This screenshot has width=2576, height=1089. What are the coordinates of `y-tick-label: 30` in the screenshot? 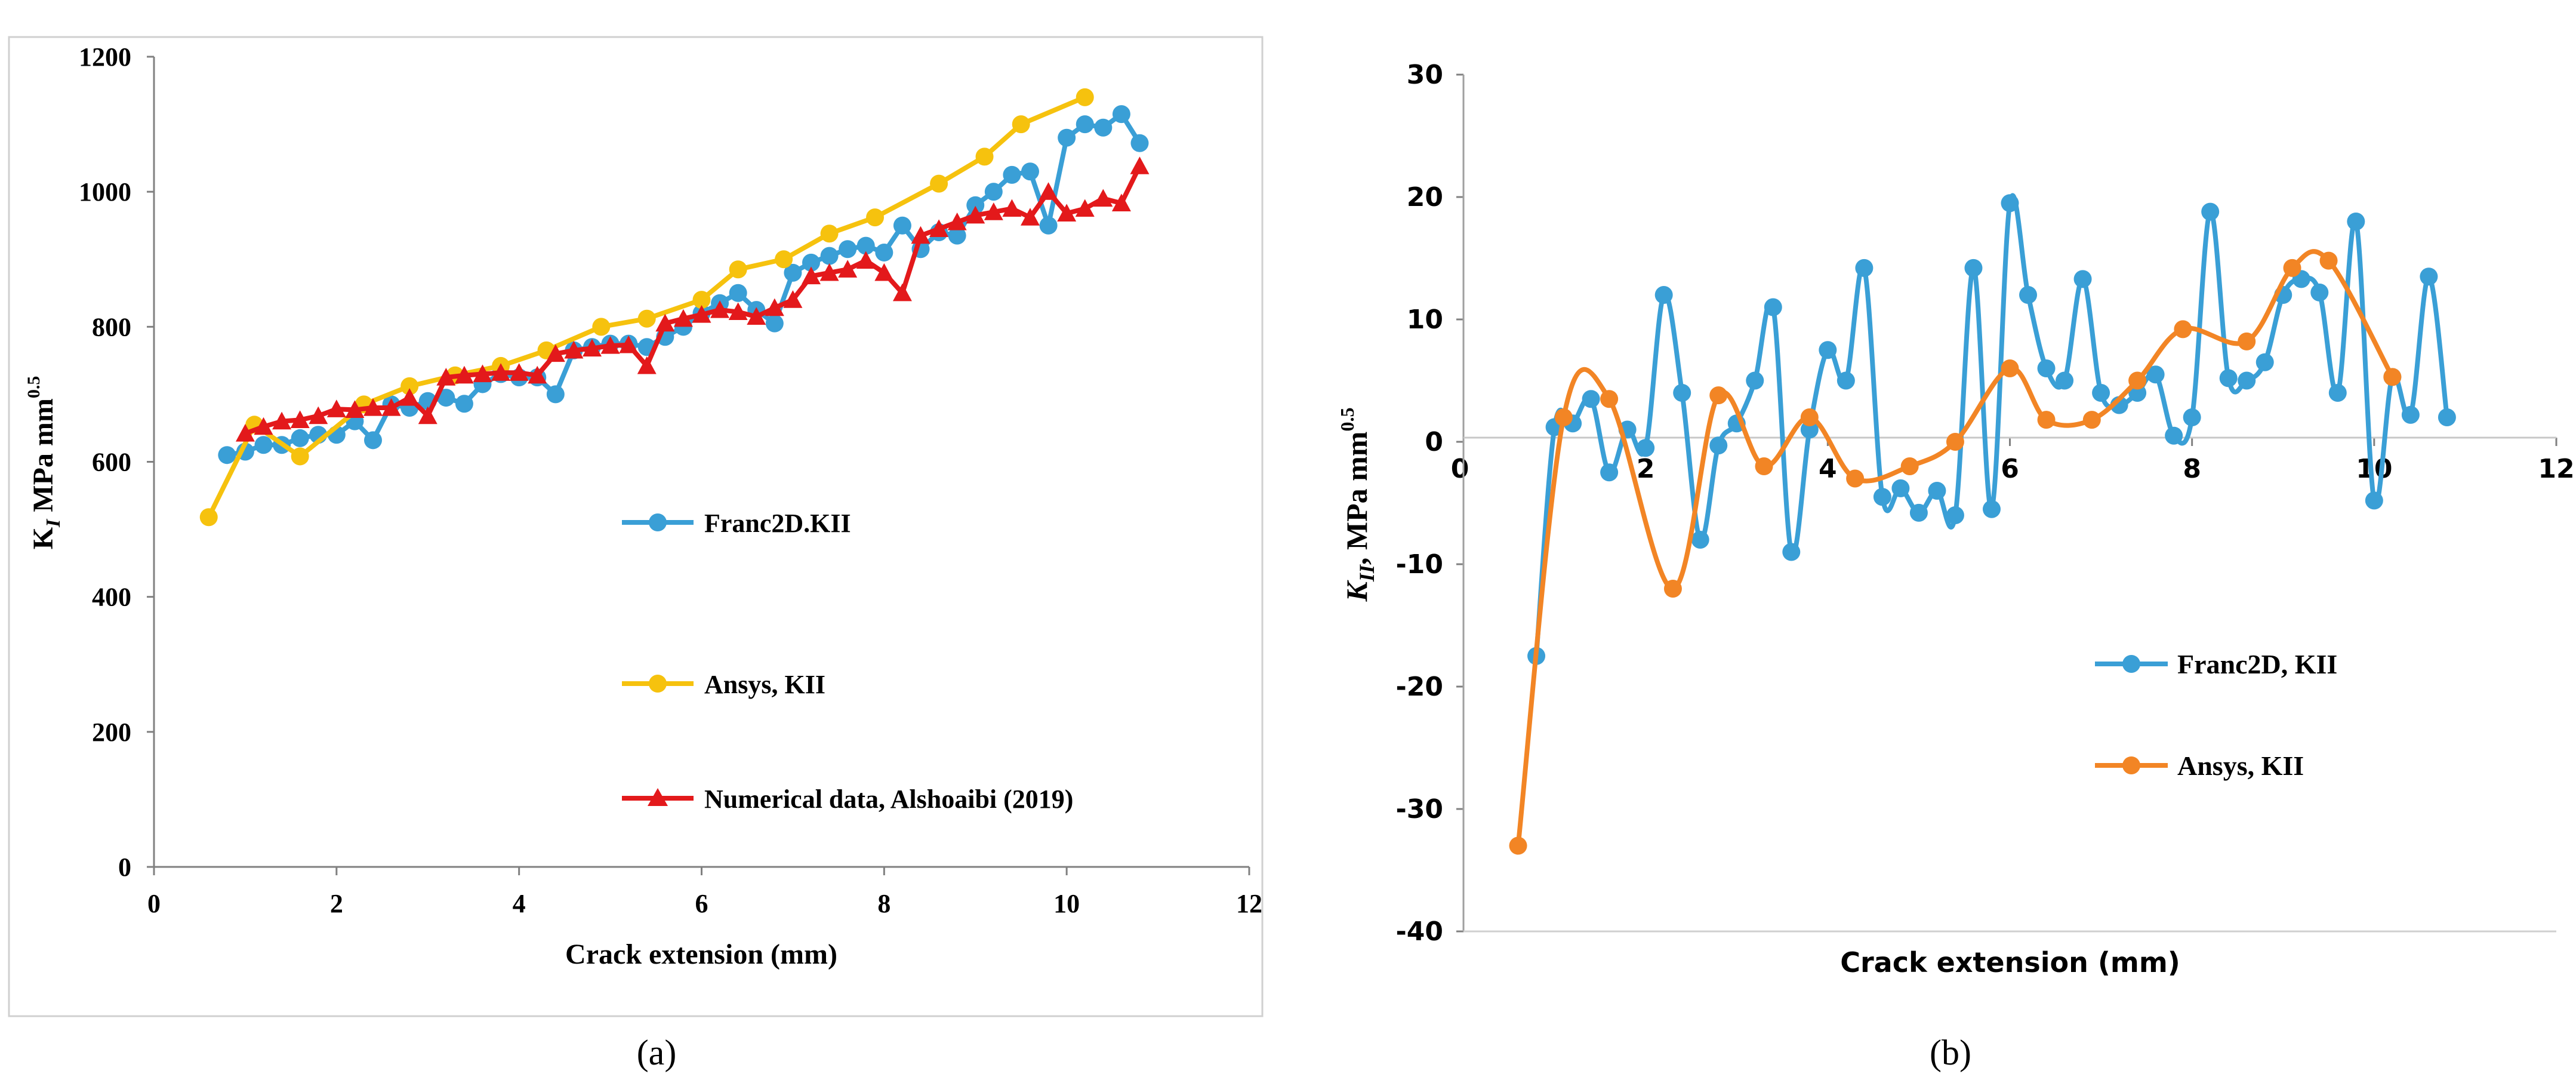 It's located at (1425, 75).